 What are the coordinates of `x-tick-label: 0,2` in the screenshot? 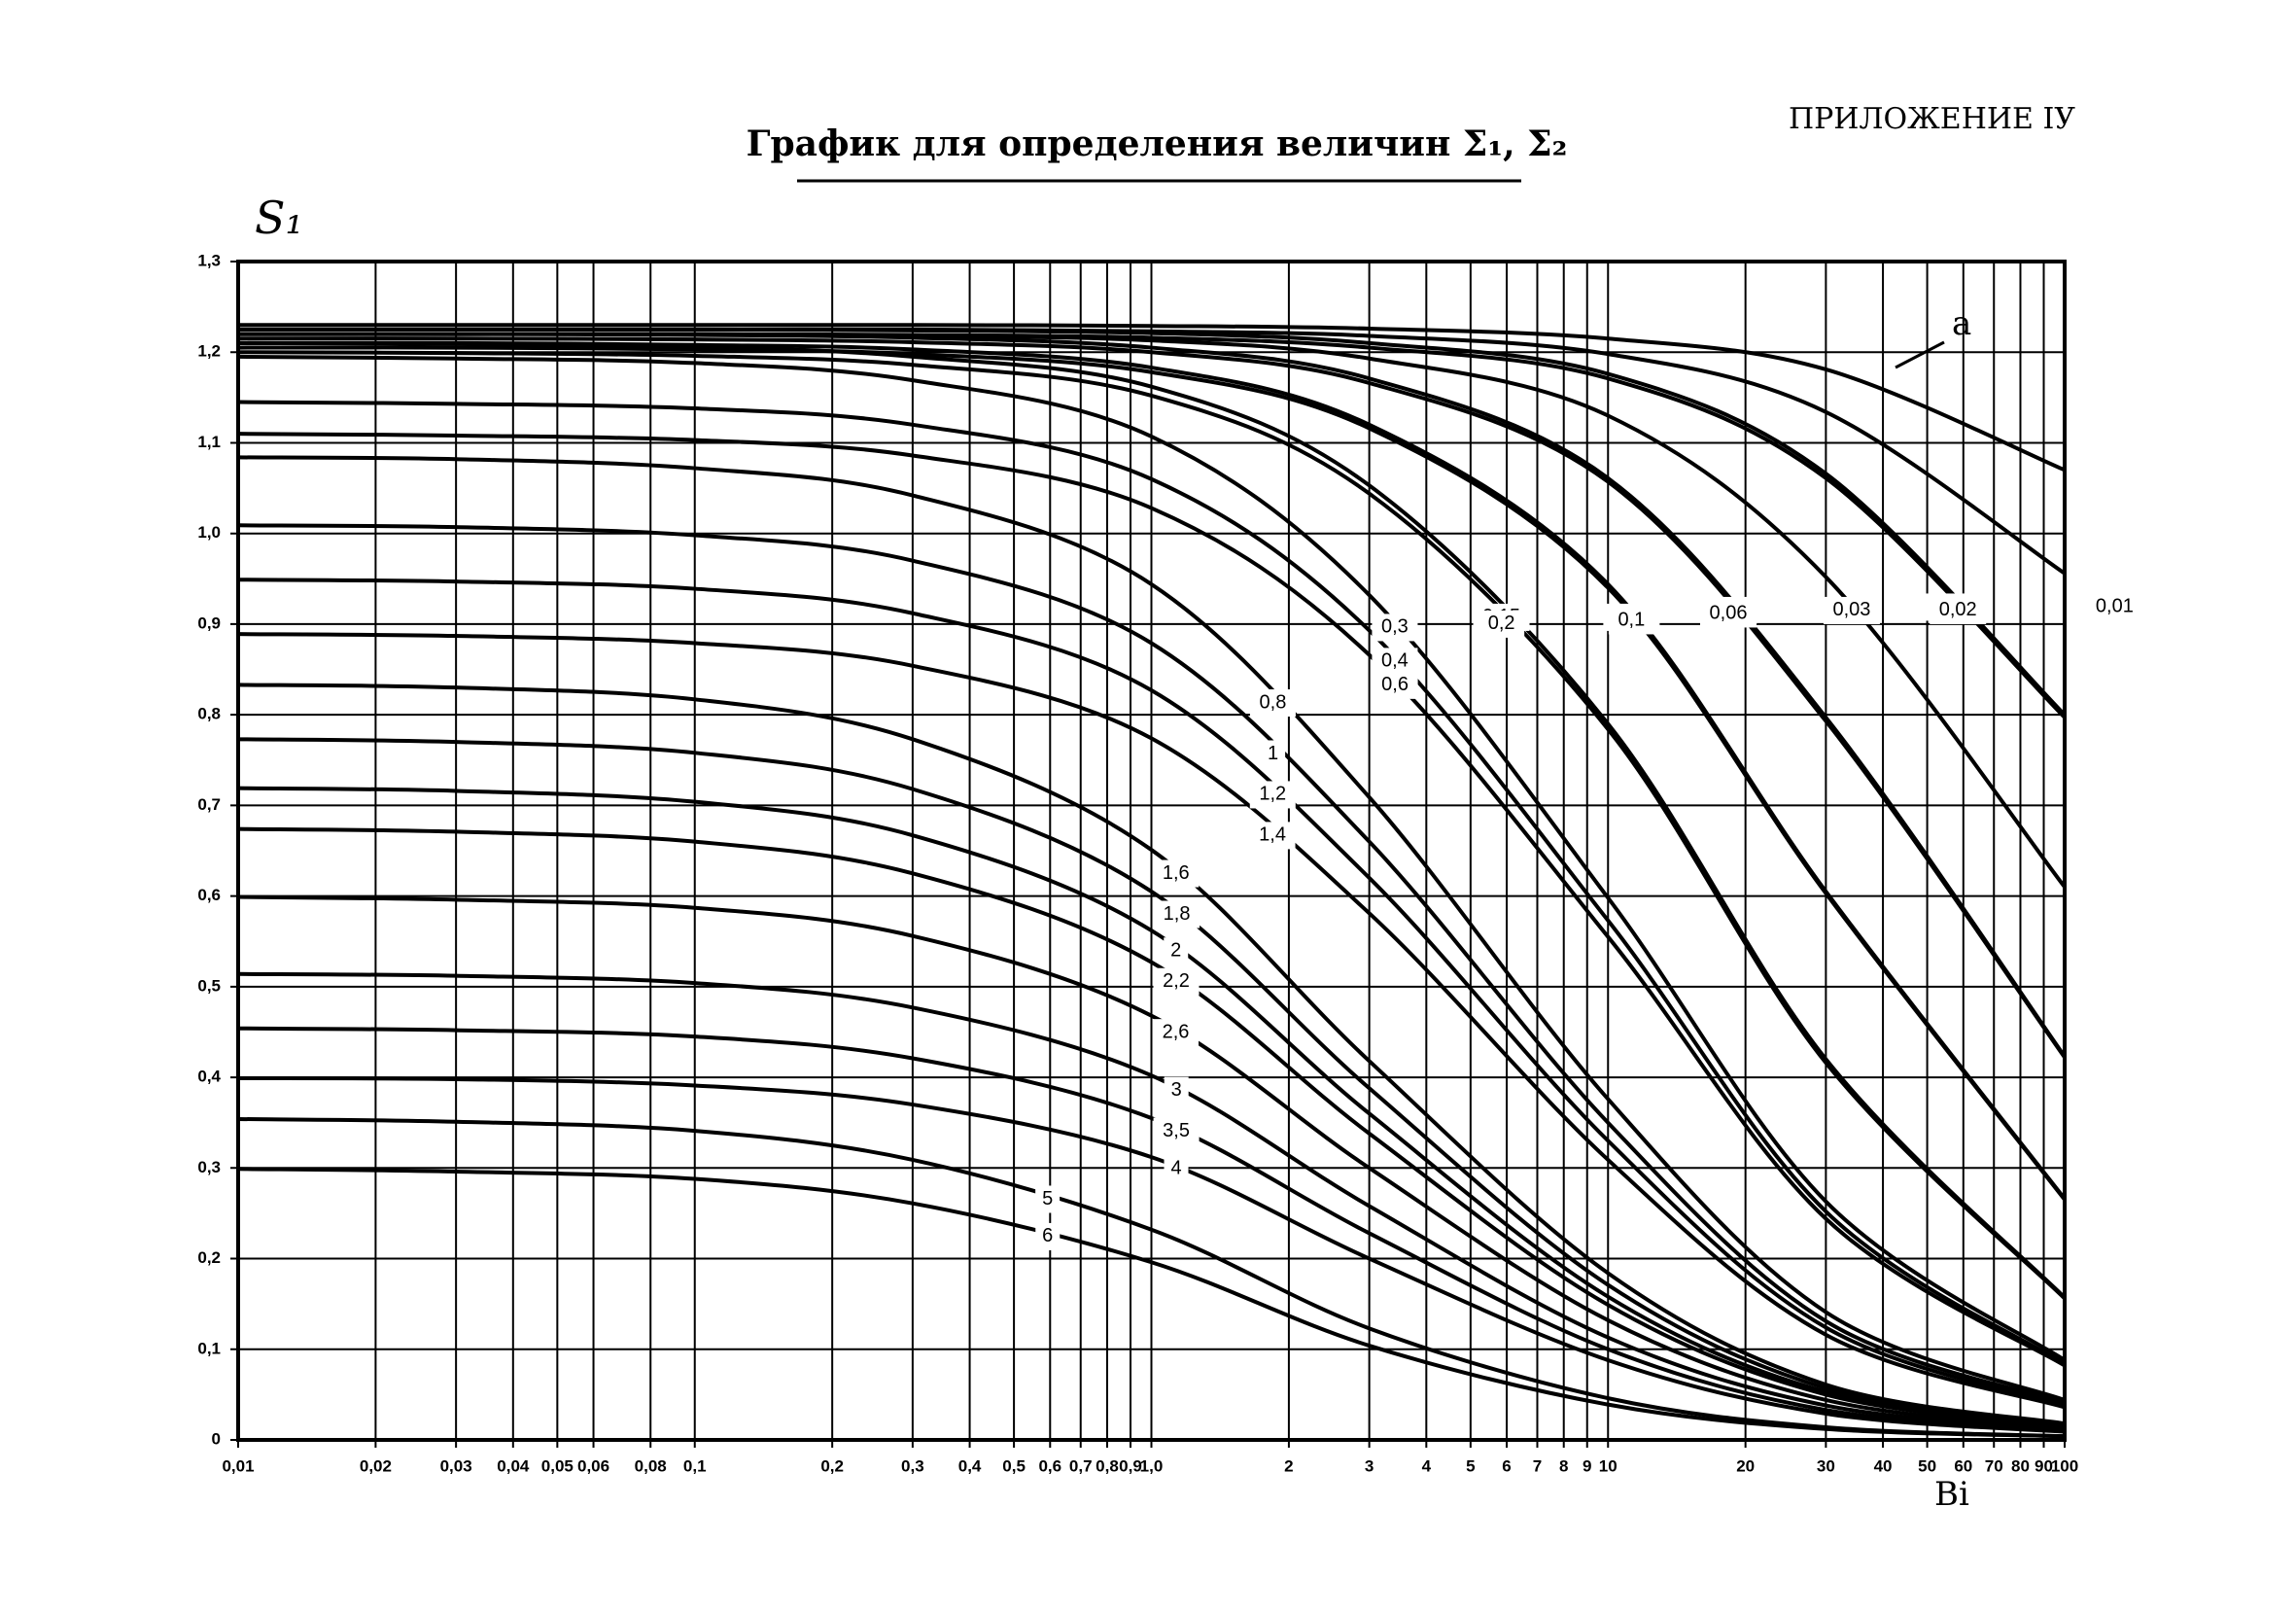 It's located at (832, 1465).